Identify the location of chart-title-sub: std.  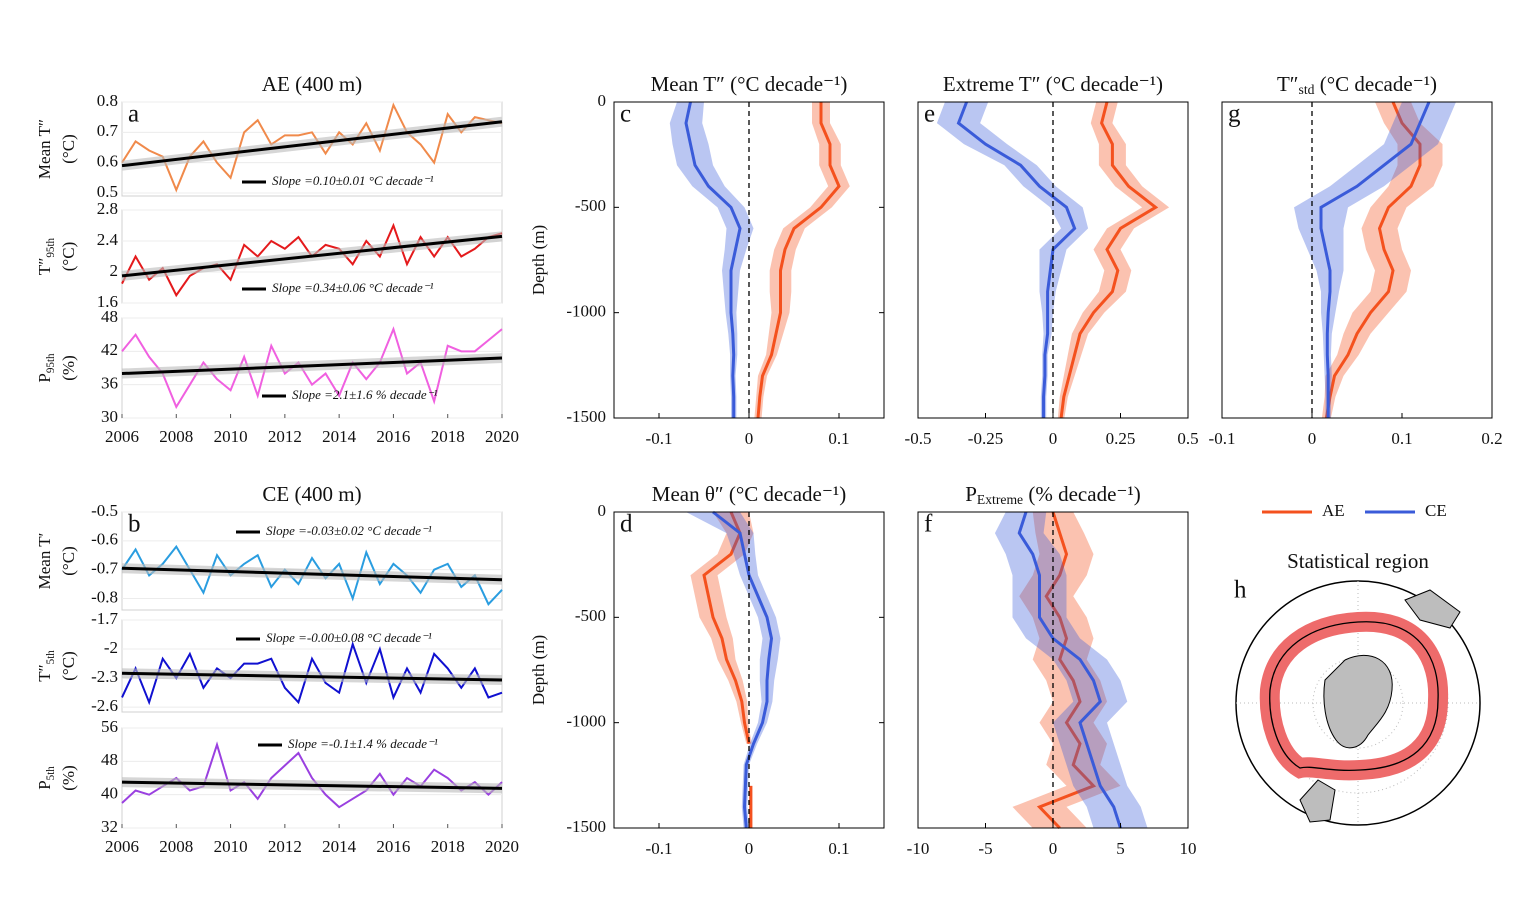
(1307, 89).